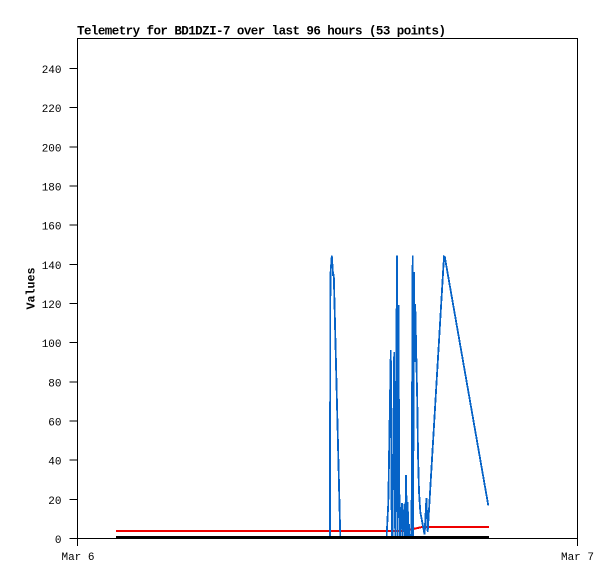 This screenshot has width=615, height=579. What do you see at coordinates (577, 558) in the screenshot?
I see `svg-text: Mar 7` at bounding box center [577, 558].